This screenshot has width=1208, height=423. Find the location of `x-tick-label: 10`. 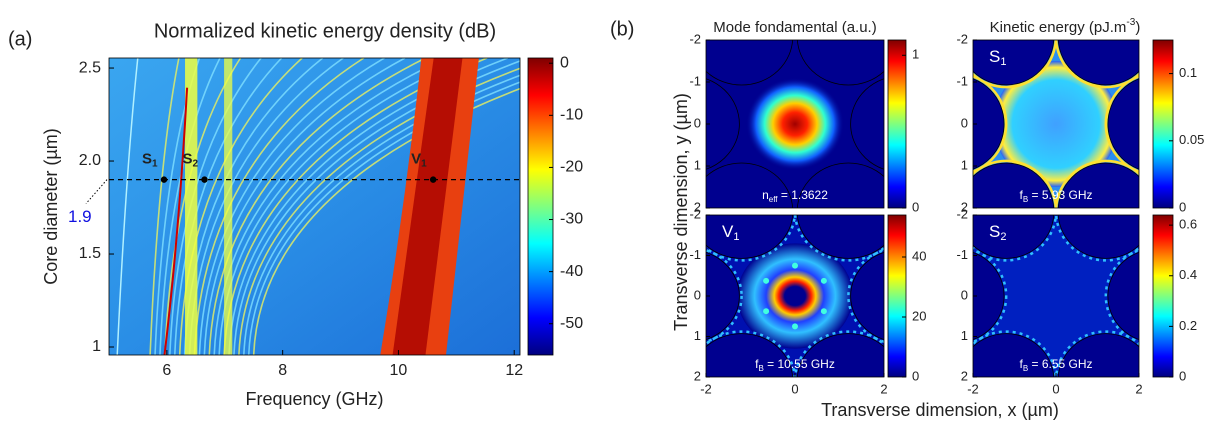

x-tick-label: 10 is located at coordinates (399, 370).